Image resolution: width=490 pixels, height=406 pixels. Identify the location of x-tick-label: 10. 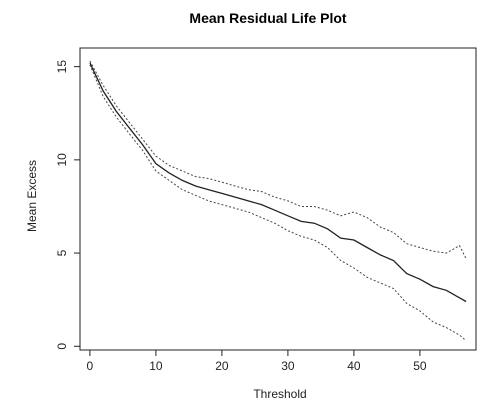
(156, 366).